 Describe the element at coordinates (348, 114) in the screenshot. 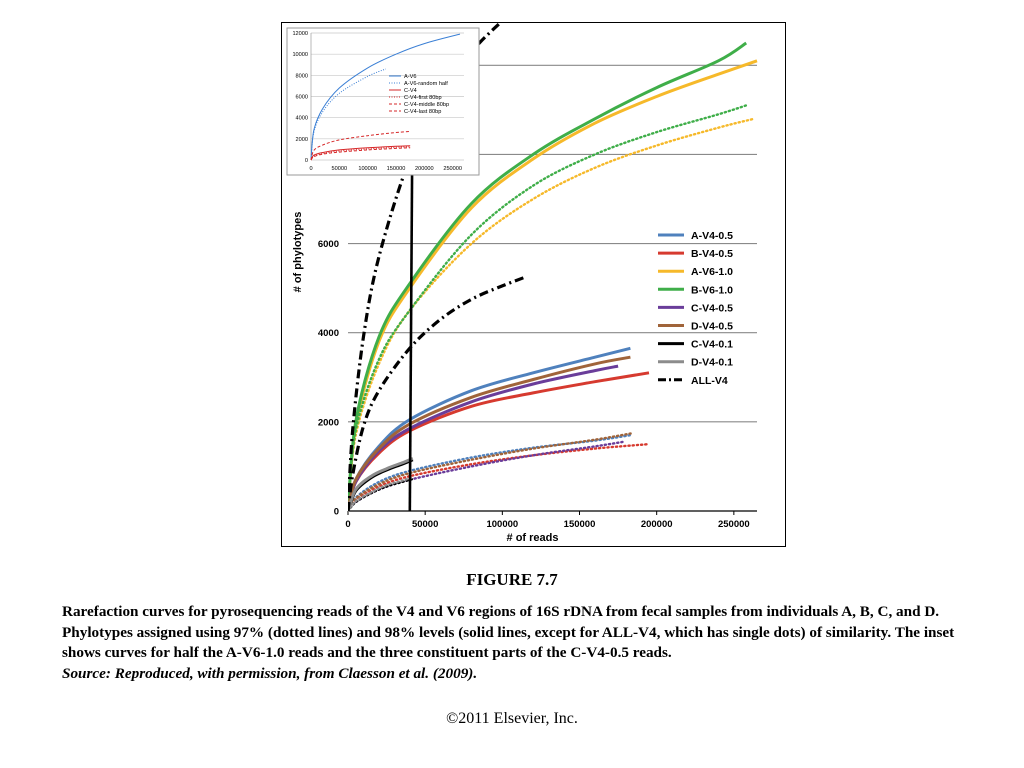

I see `inset-series-a-v6-random-half` at that location.